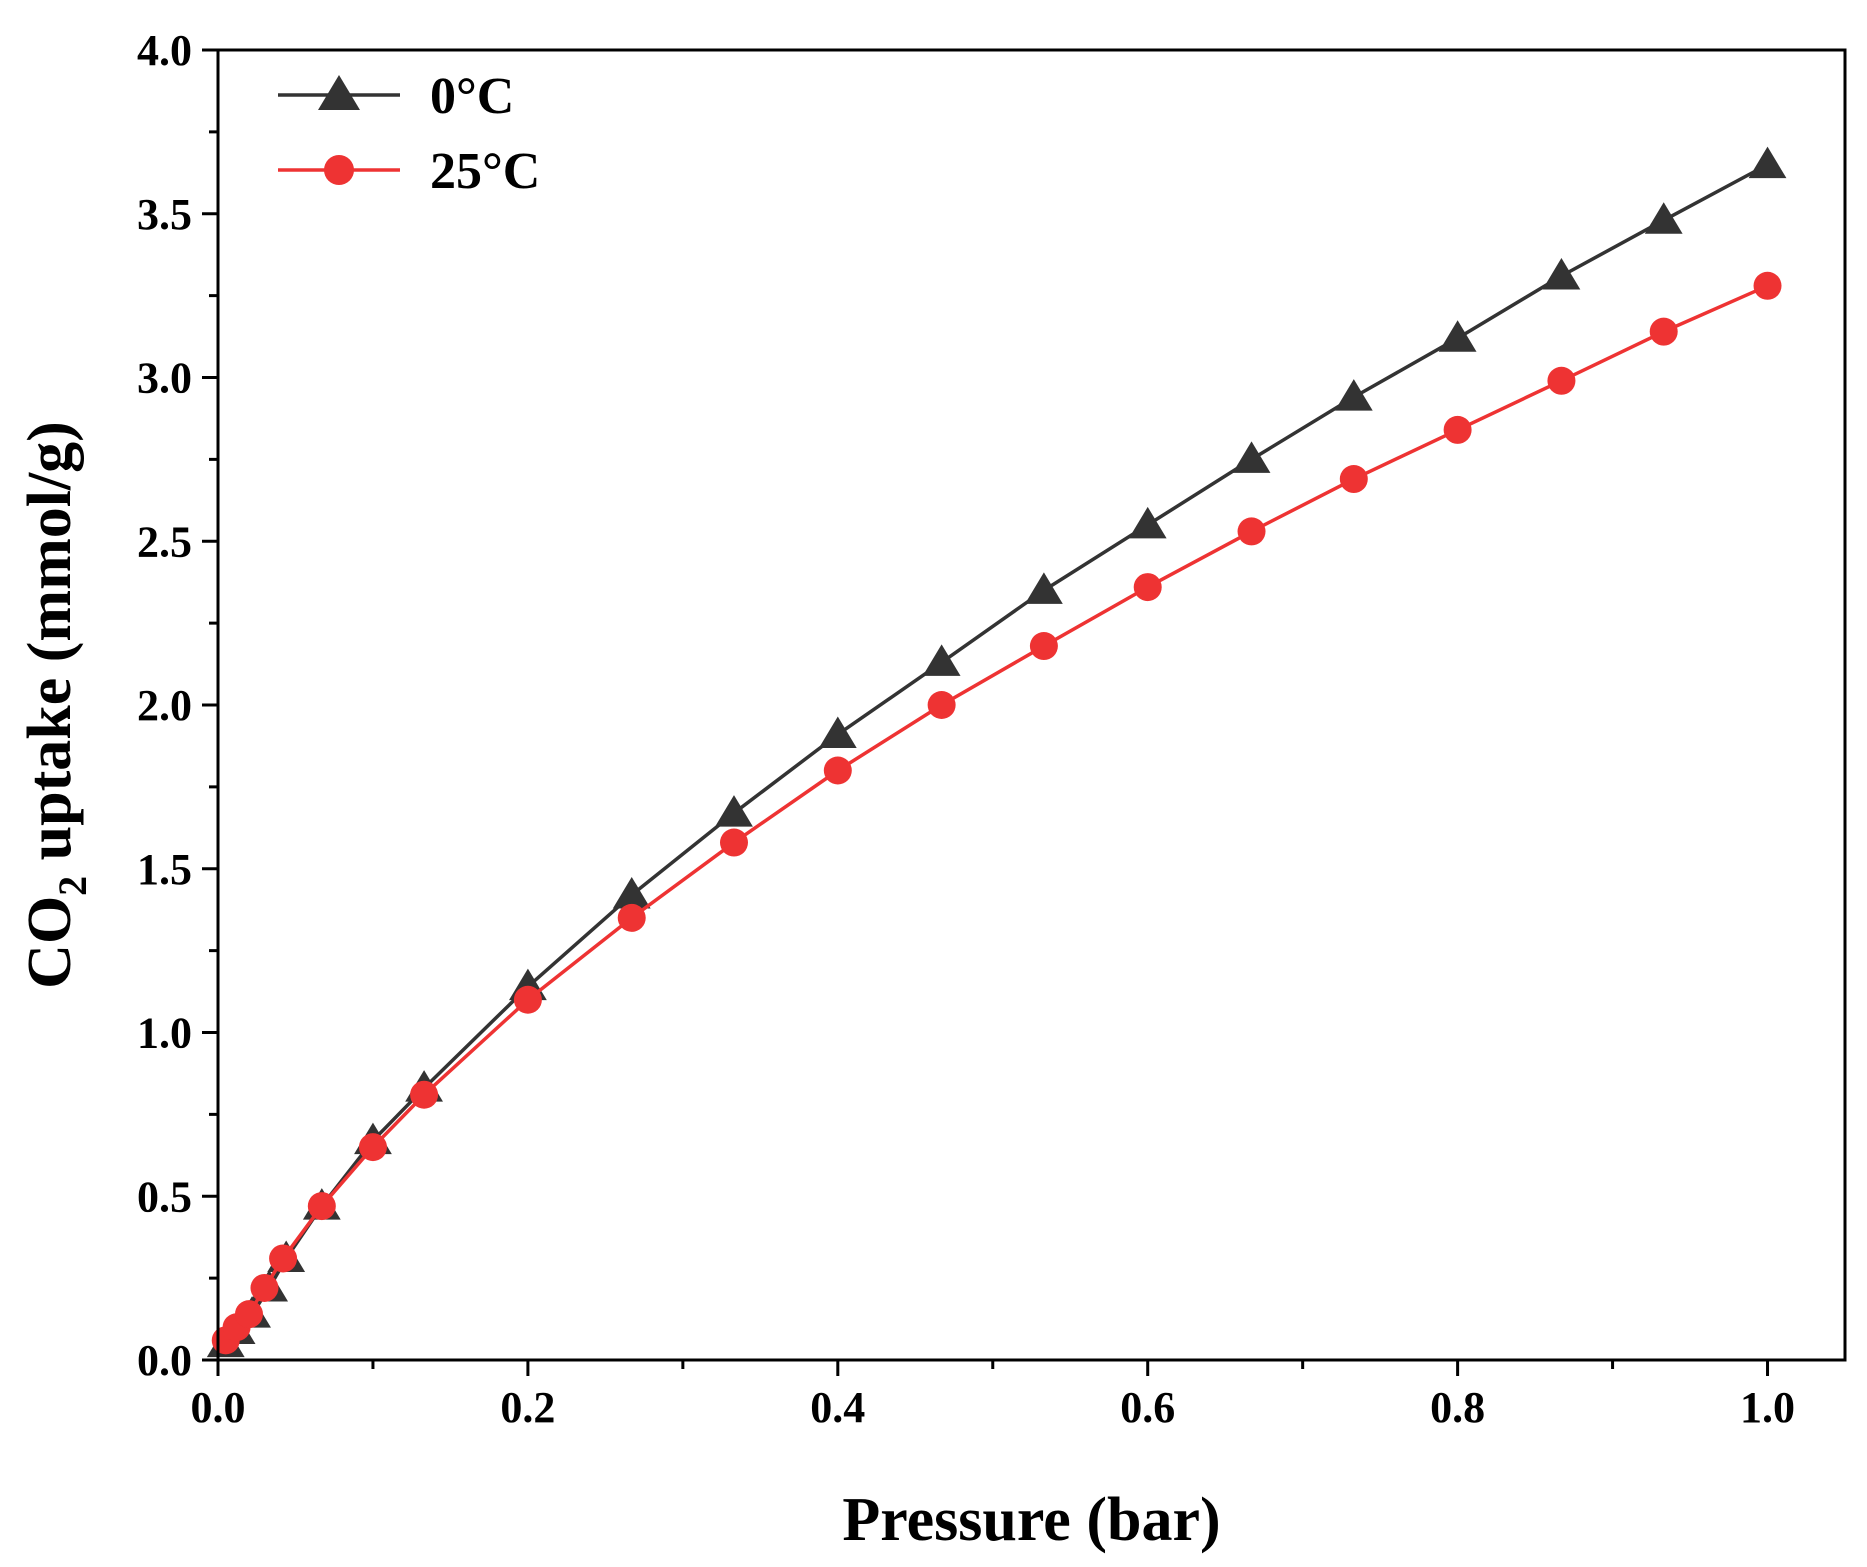 This screenshot has width=1867, height=1567. Describe the element at coordinates (164, 50) in the screenshot. I see `y-tick-label: 4.0` at that location.